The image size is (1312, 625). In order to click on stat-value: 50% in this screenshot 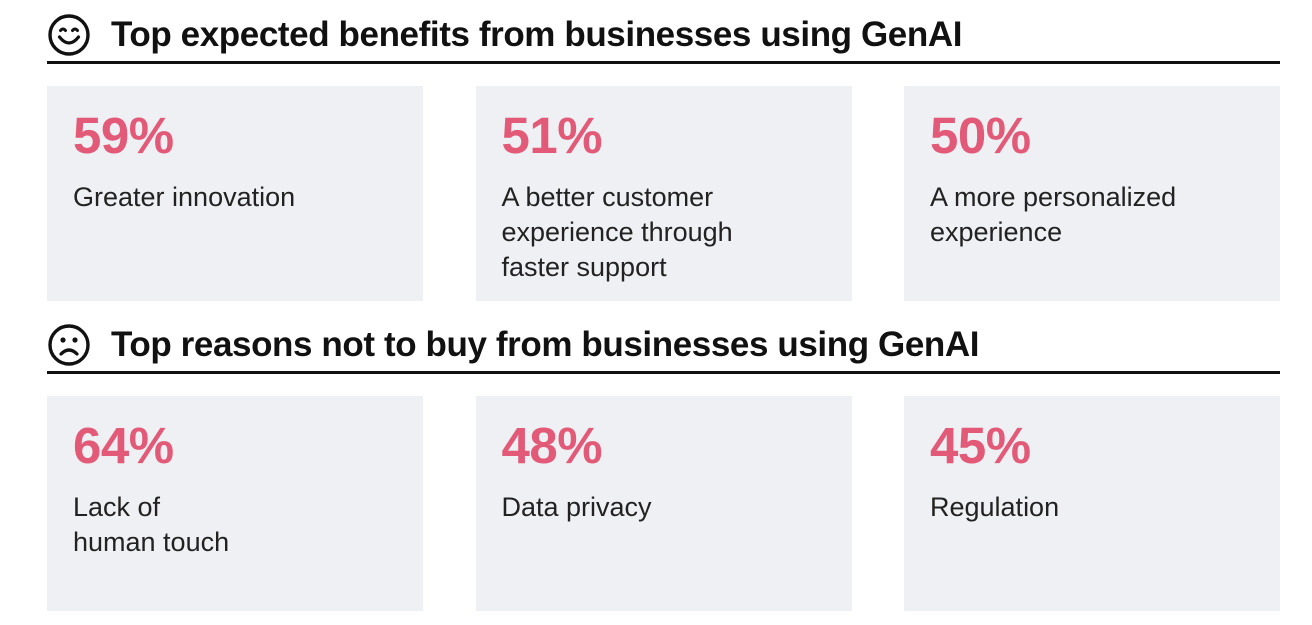, I will do `click(980, 135)`.